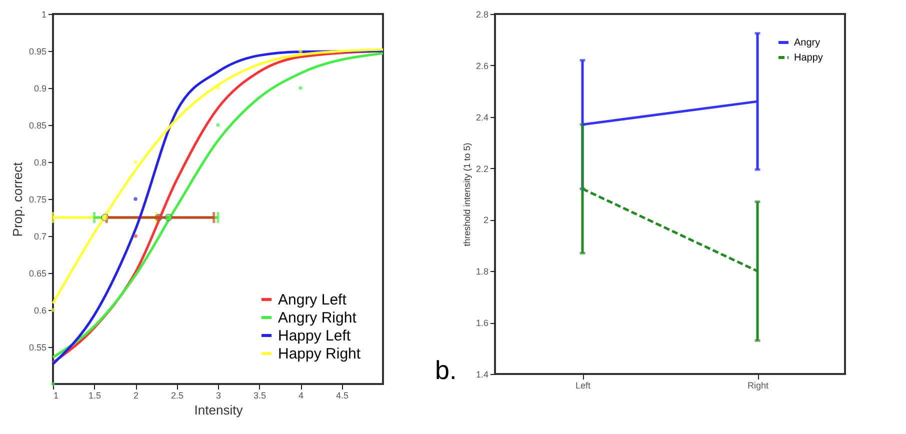 The width and height of the screenshot is (906, 434). What do you see at coordinates (37, 273) in the screenshot?
I see `y-tick-label: 0.65` at bounding box center [37, 273].